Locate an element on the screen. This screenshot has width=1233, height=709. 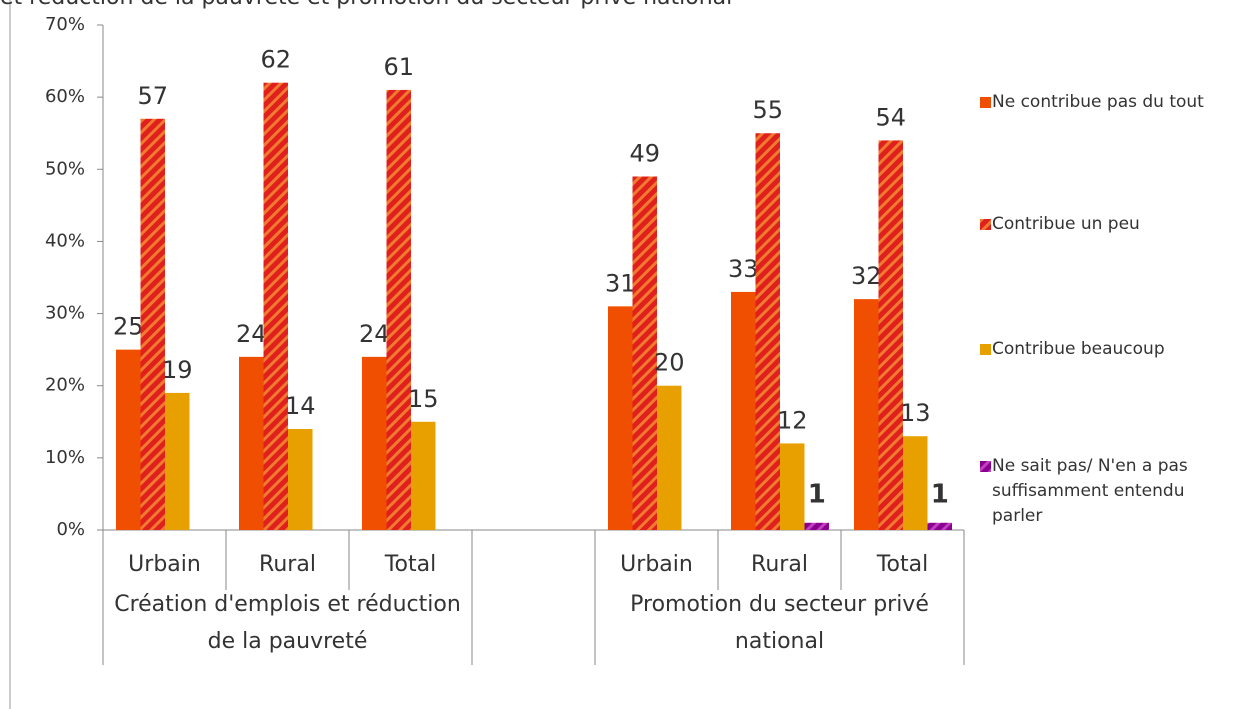
data-label: 14 is located at coordinates (300, 406).